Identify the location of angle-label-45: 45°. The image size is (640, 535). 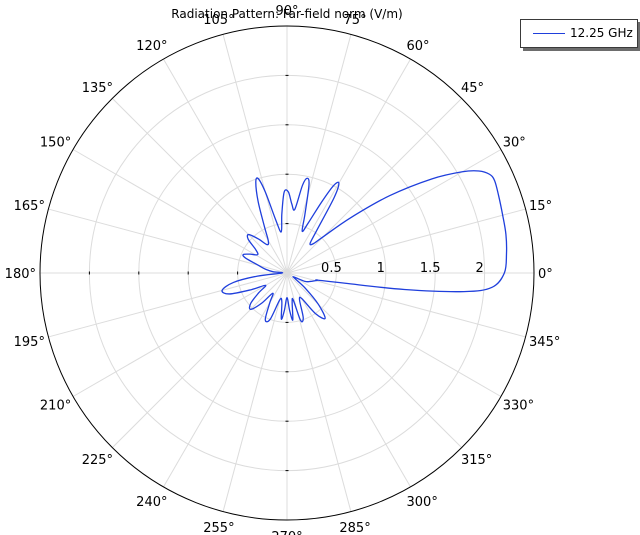
(472, 88).